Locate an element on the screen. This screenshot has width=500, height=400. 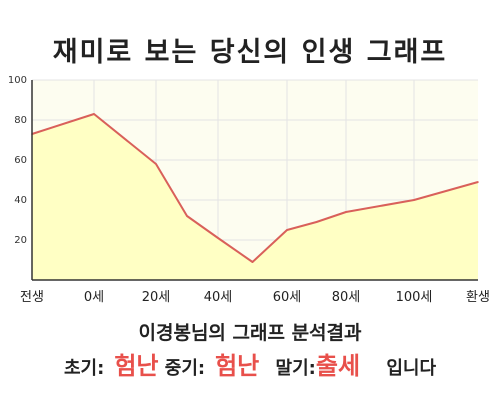
y-tick-label: 20 is located at coordinates (20, 240).